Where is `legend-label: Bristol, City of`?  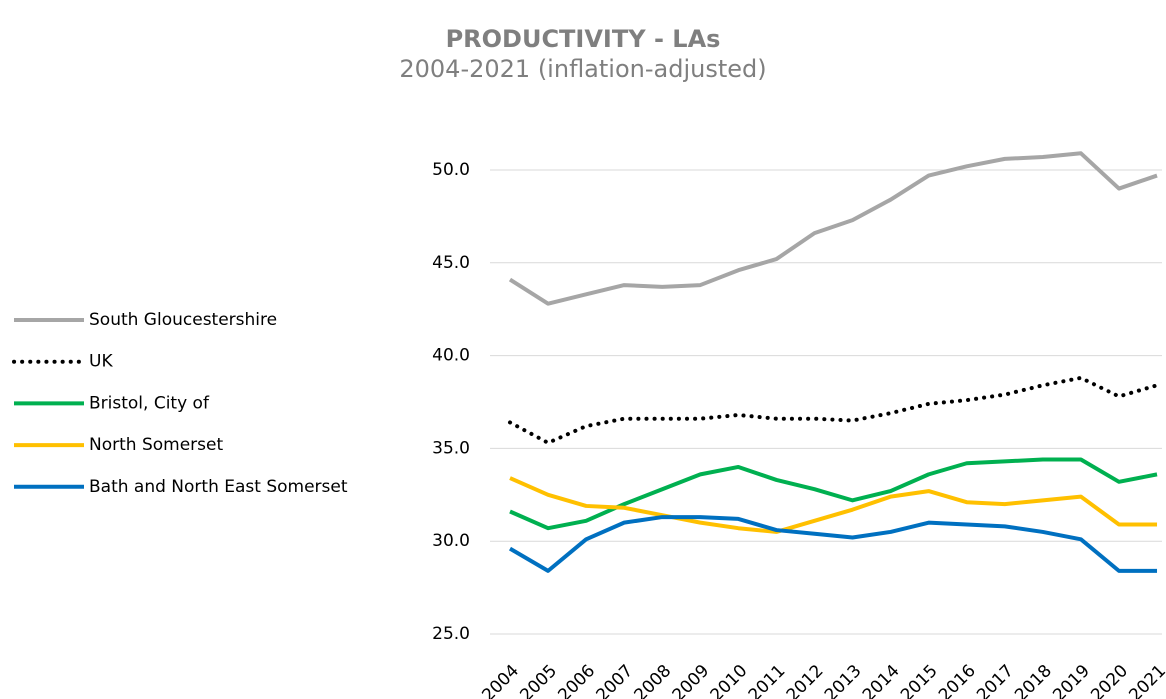
legend-label: Bristol, City of is located at coordinates (149, 403).